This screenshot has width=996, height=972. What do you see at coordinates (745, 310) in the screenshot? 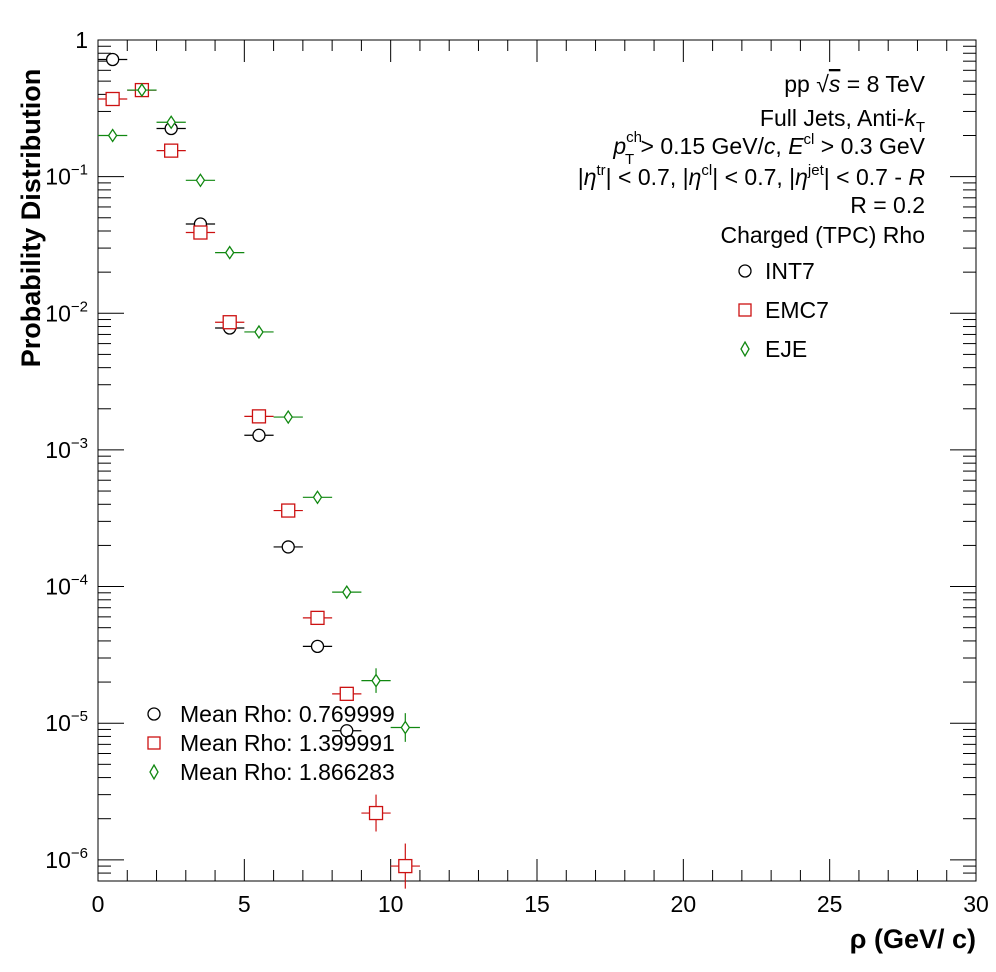
I see `legend-marker-emc7` at bounding box center [745, 310].